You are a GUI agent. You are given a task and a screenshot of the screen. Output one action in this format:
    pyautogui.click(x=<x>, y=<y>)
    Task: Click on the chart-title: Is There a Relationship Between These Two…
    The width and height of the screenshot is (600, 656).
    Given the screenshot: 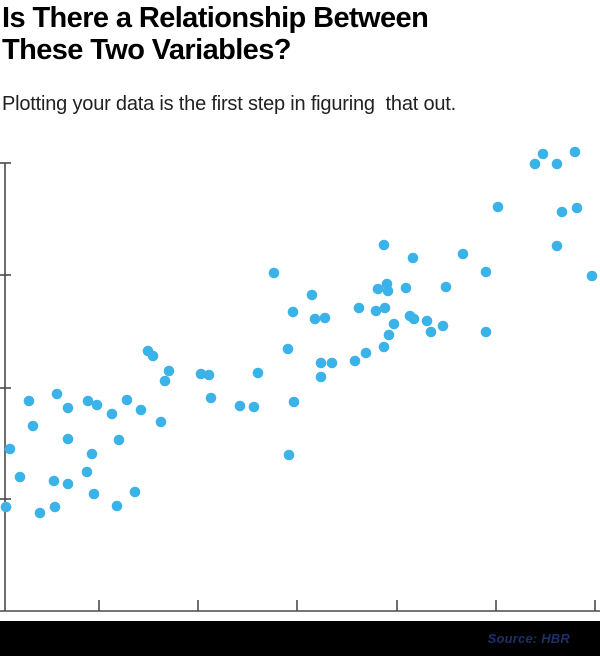 What is the action you would take?
    pyautogui.click(x=299, y=34)
    